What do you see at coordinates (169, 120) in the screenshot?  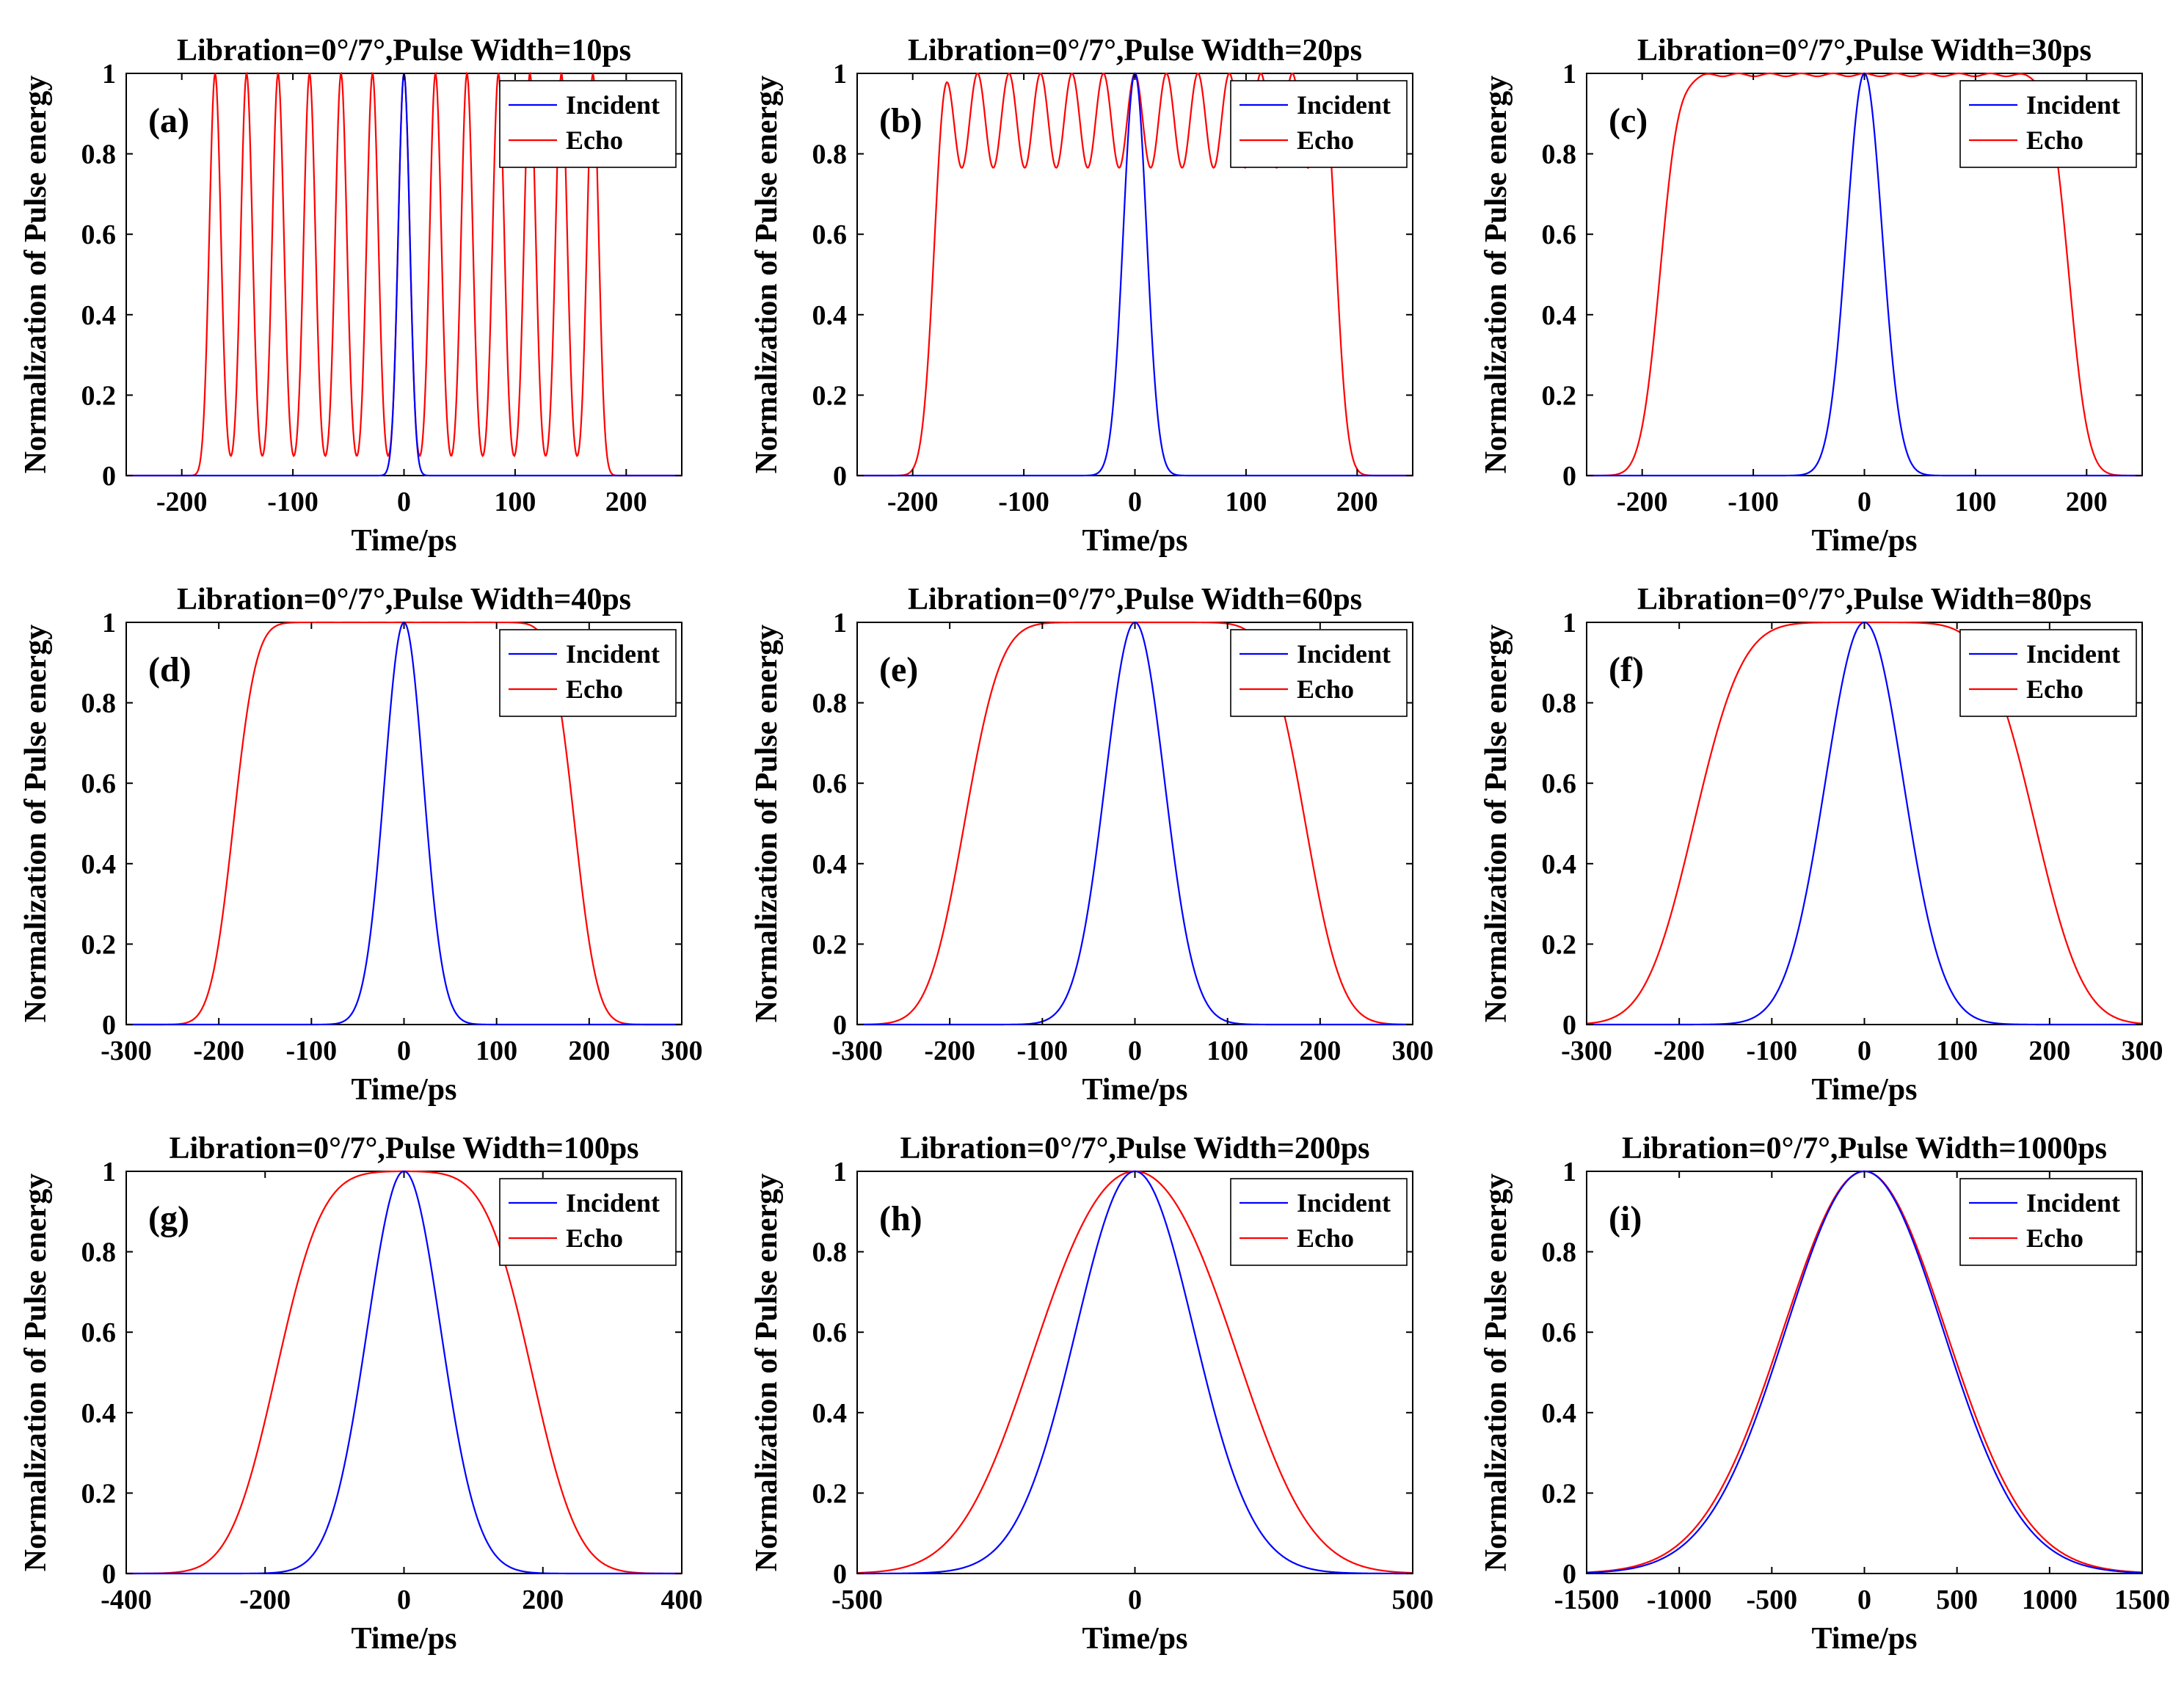 I see `panel-label: (a)` at bounding box center [169, 120].